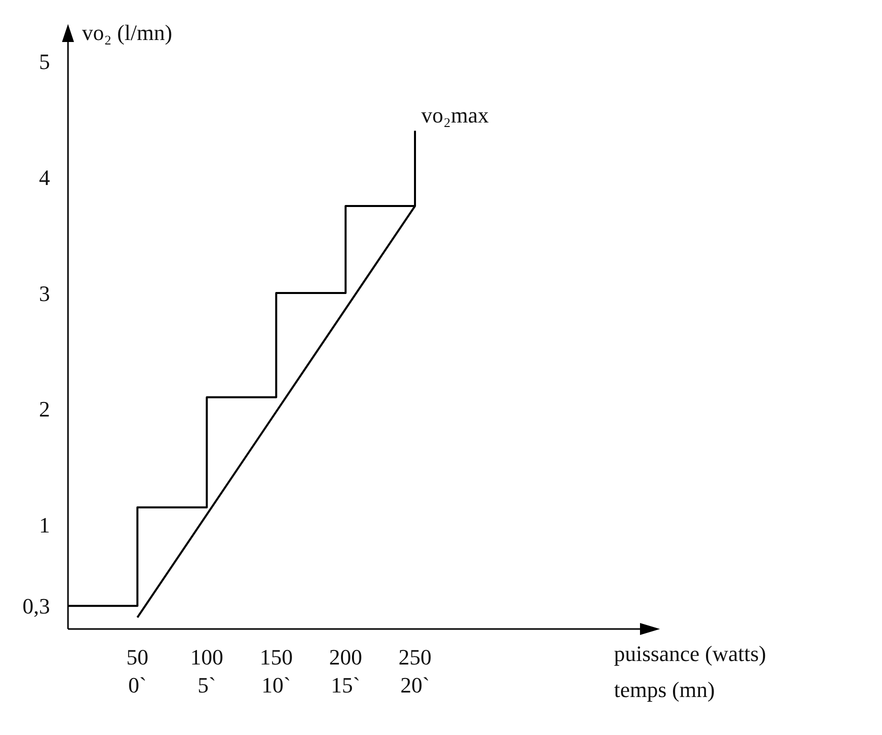 The image size is (882, 735). What do you see at coordinates (36, 606) in the screenshot?
I see `y-tick-label: 0,3` at bounding box center [36, 606].